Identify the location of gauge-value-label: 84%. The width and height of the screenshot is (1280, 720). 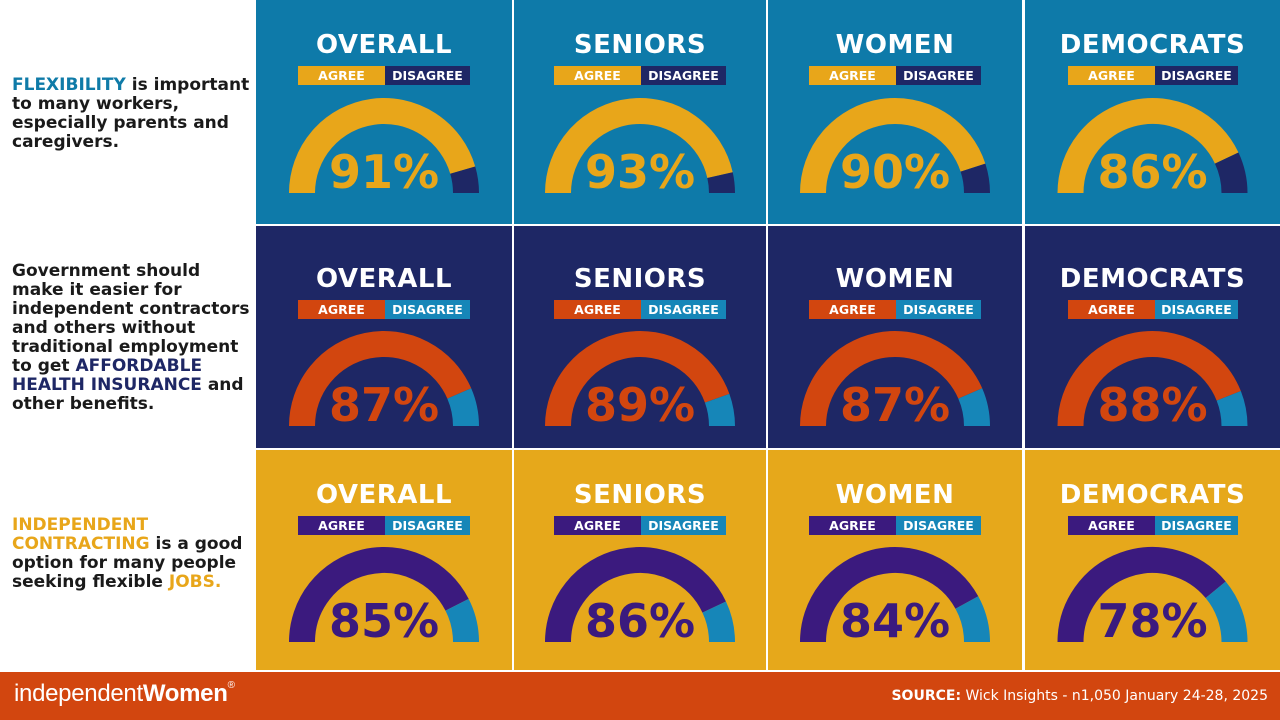
(895, 621).